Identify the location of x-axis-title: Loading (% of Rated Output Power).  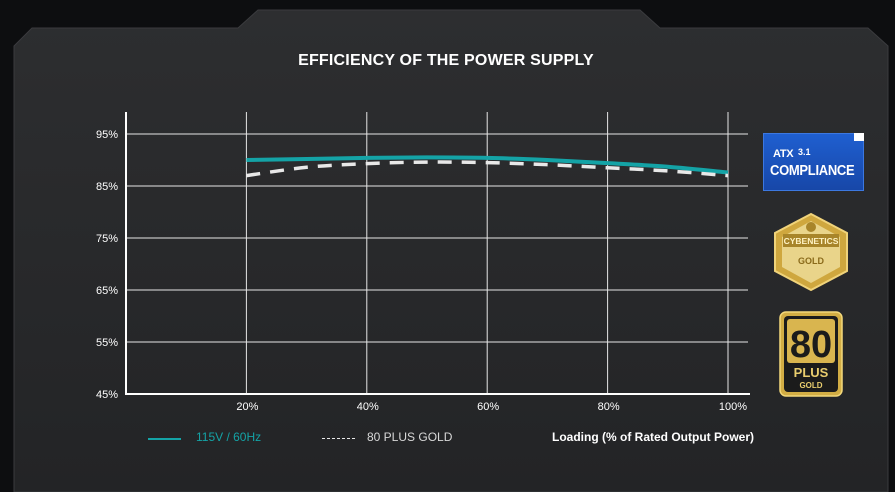
(653, 437).